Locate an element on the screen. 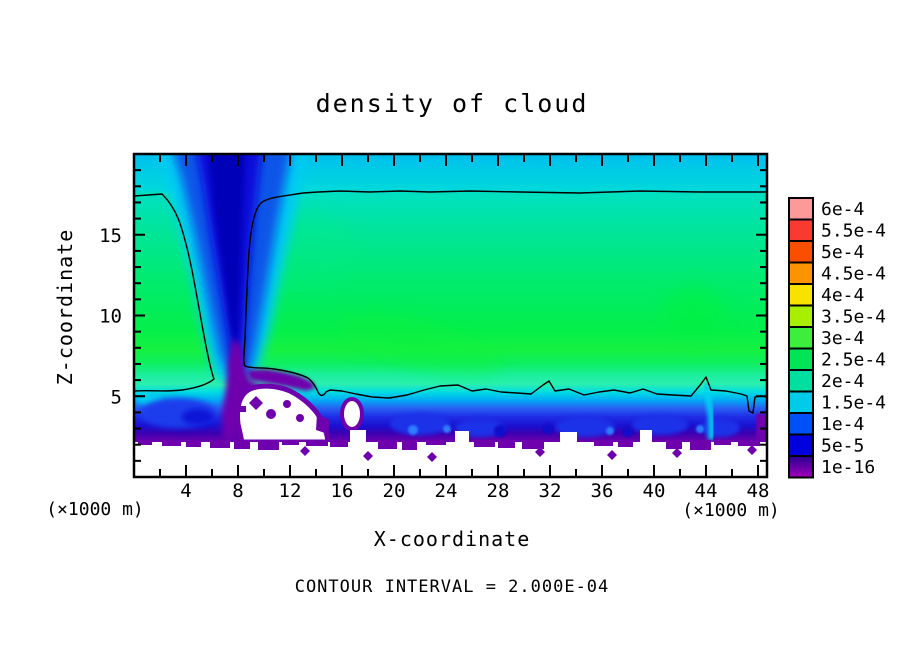 The image size is (904, 658). colorbar-label: 6e-4 is located at coordinates (842, 209).